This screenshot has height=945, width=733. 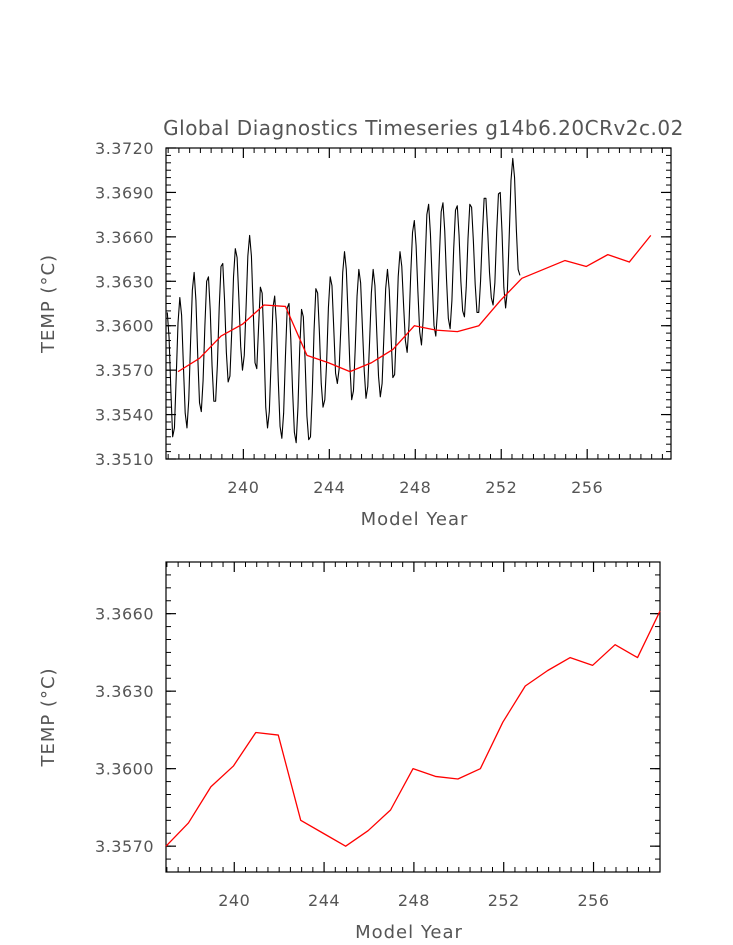 I want to click on series-line-annual-mean, so click(x=414, y=303).